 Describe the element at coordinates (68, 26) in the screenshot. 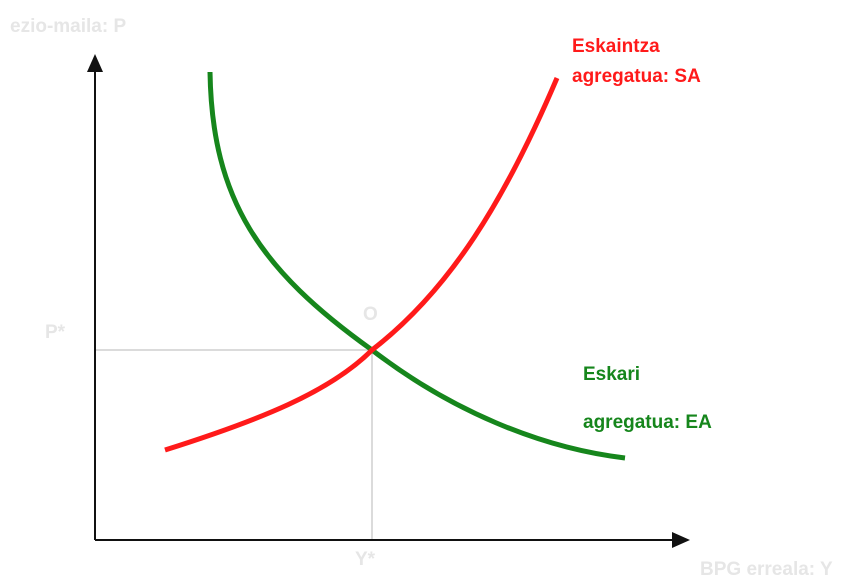

I see `y-axis-label: ezio-maila: P` at that location.